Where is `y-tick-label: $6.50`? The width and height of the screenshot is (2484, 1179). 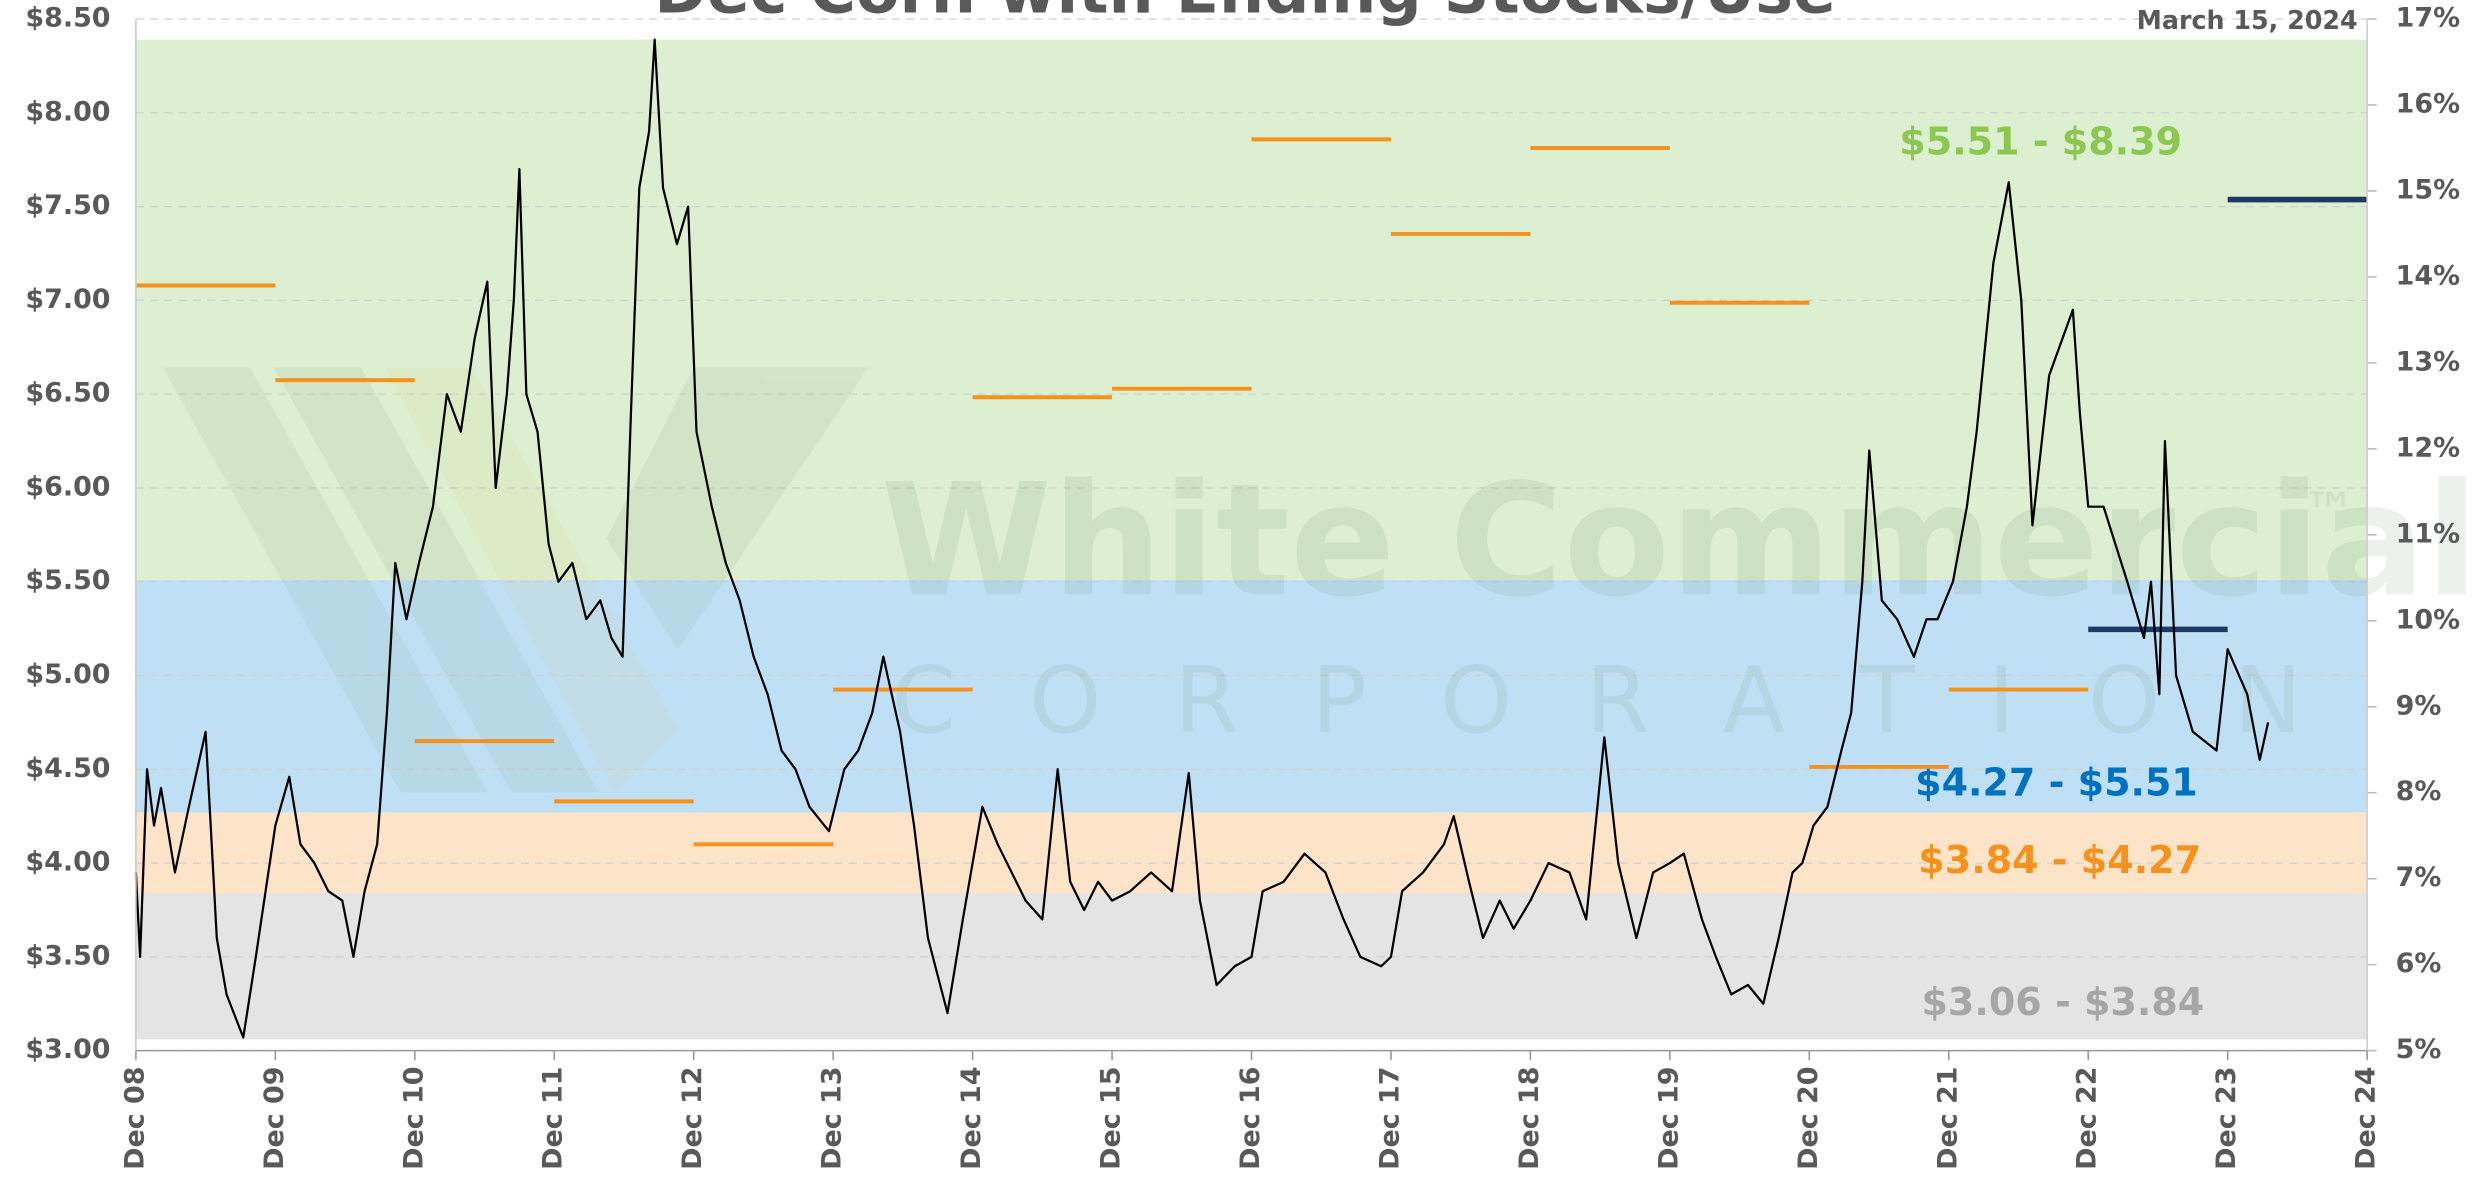
y-tick-label: $6.50 is located at coordinates (67, 393).